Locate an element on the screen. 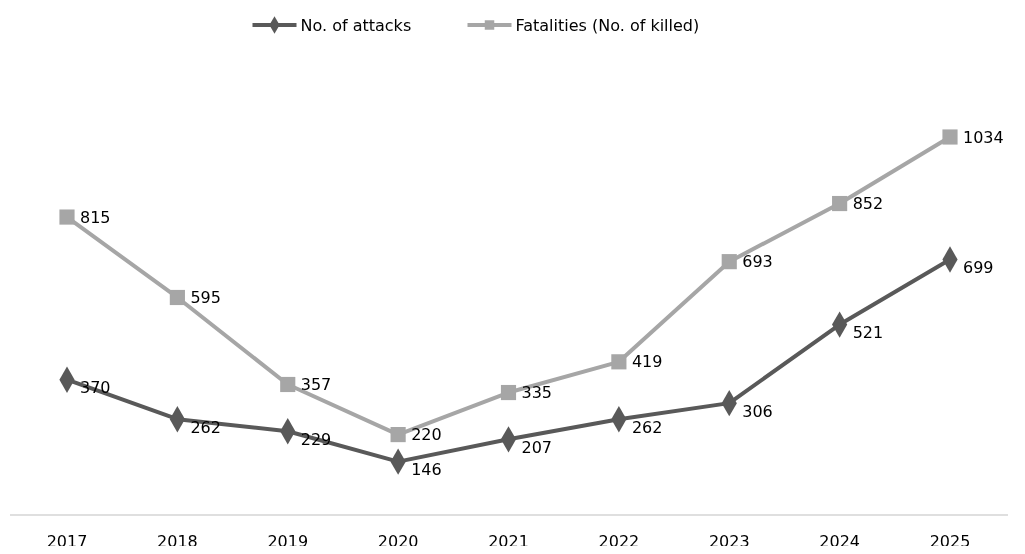 This screenshot has height=554, width=1025. data-label: 357 is located at coordinates (316, 384).